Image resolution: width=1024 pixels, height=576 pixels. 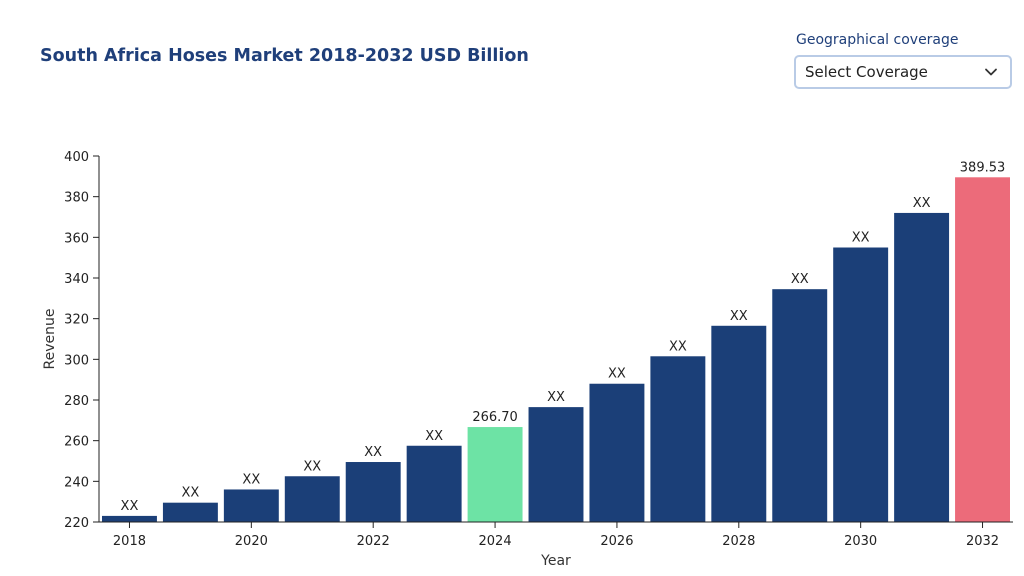 I want to click on bar-2028, so click(x=739, y=423).